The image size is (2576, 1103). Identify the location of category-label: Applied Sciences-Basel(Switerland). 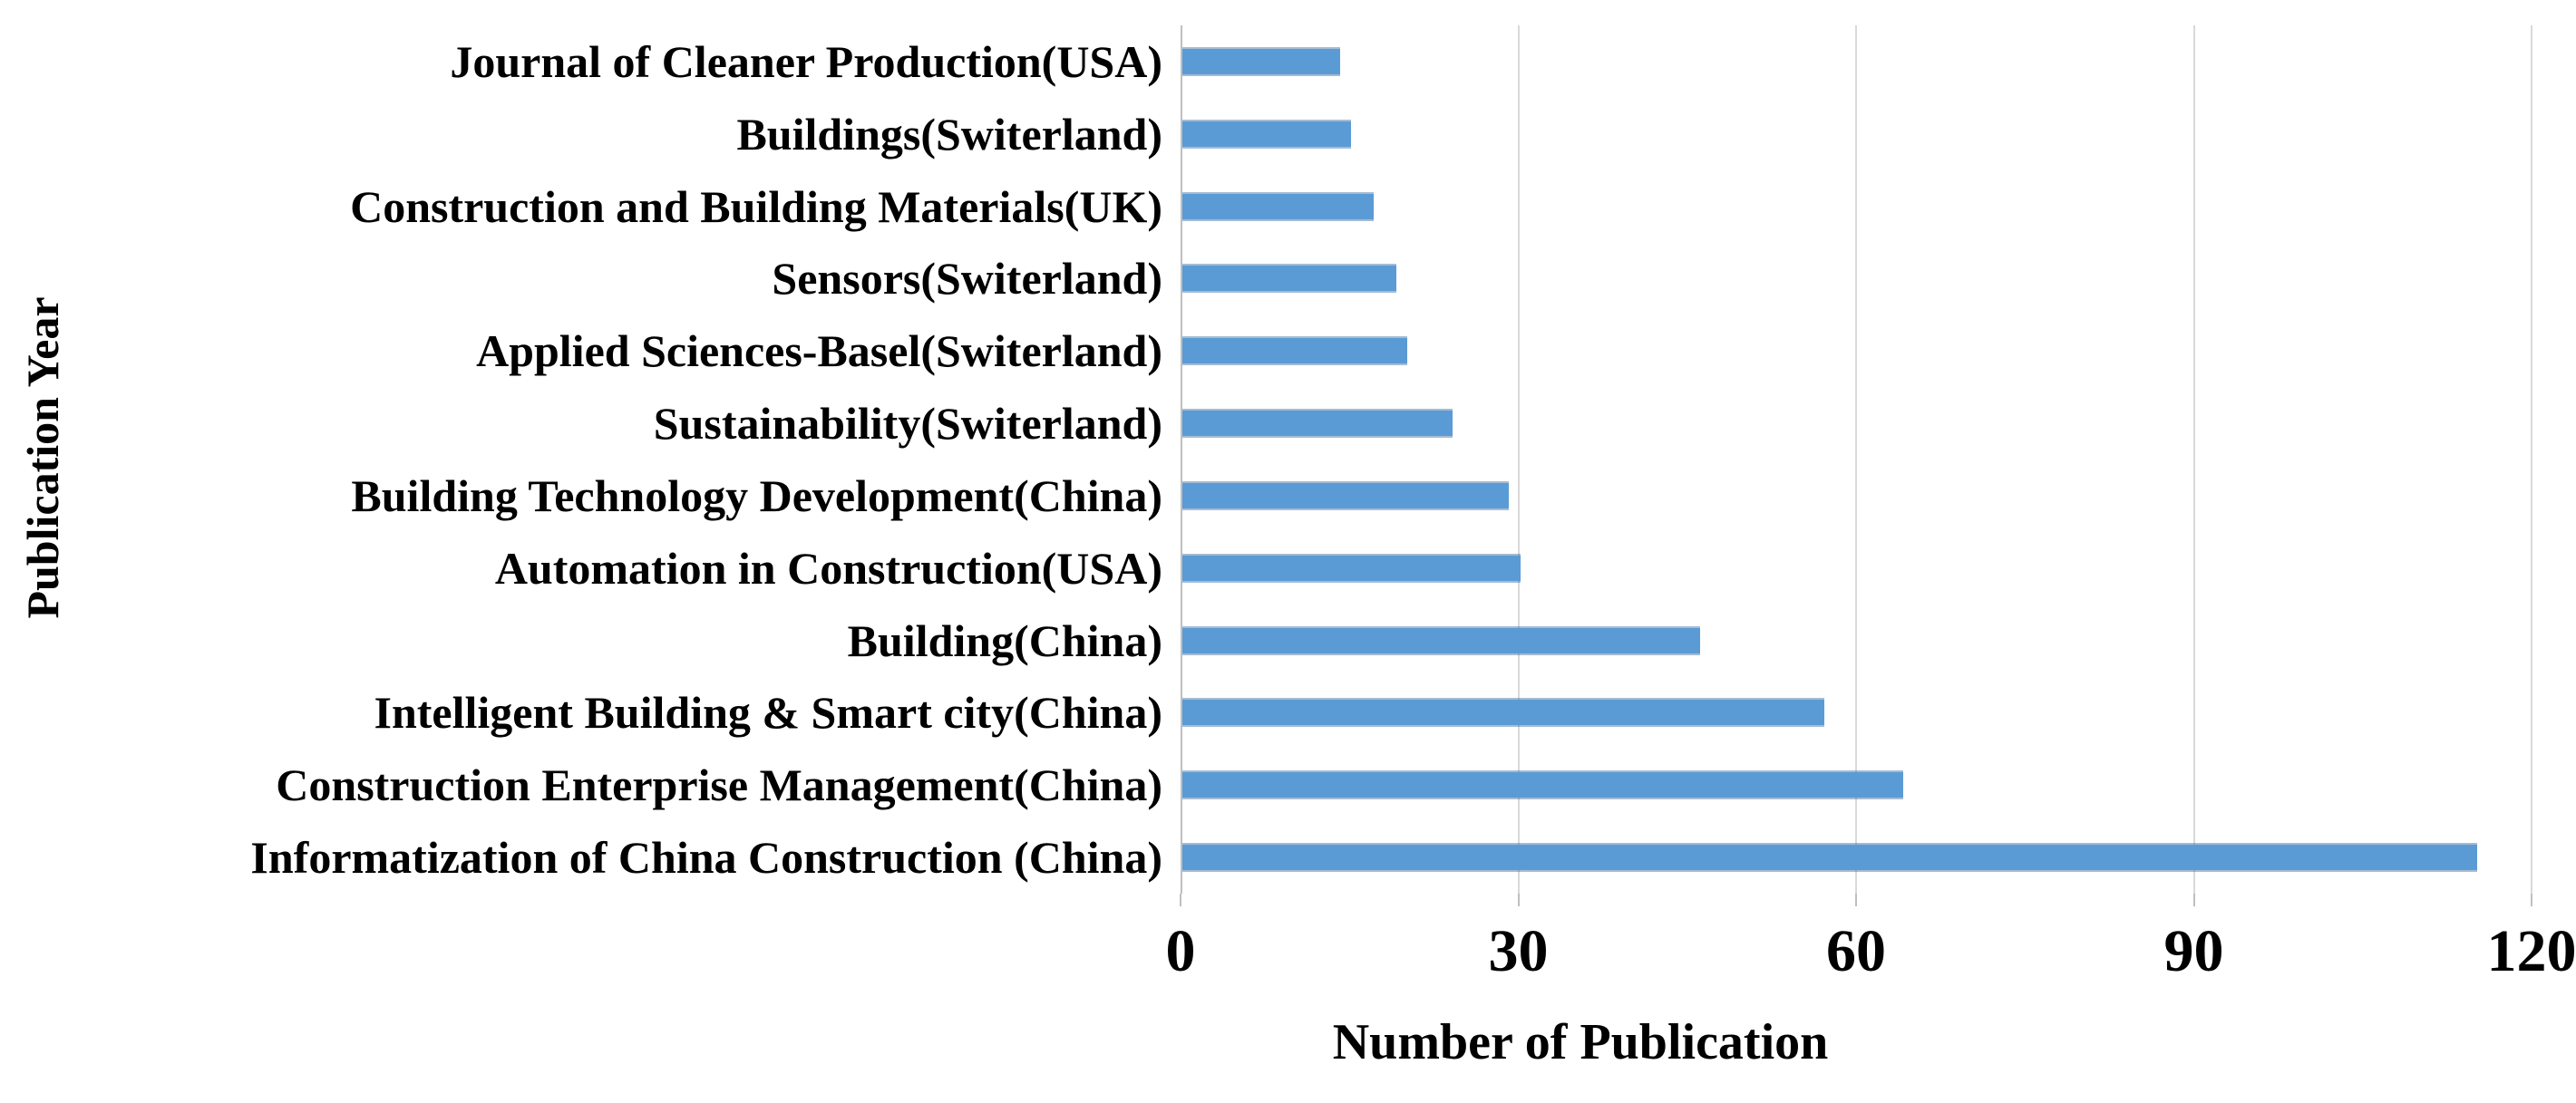
(819, 351).